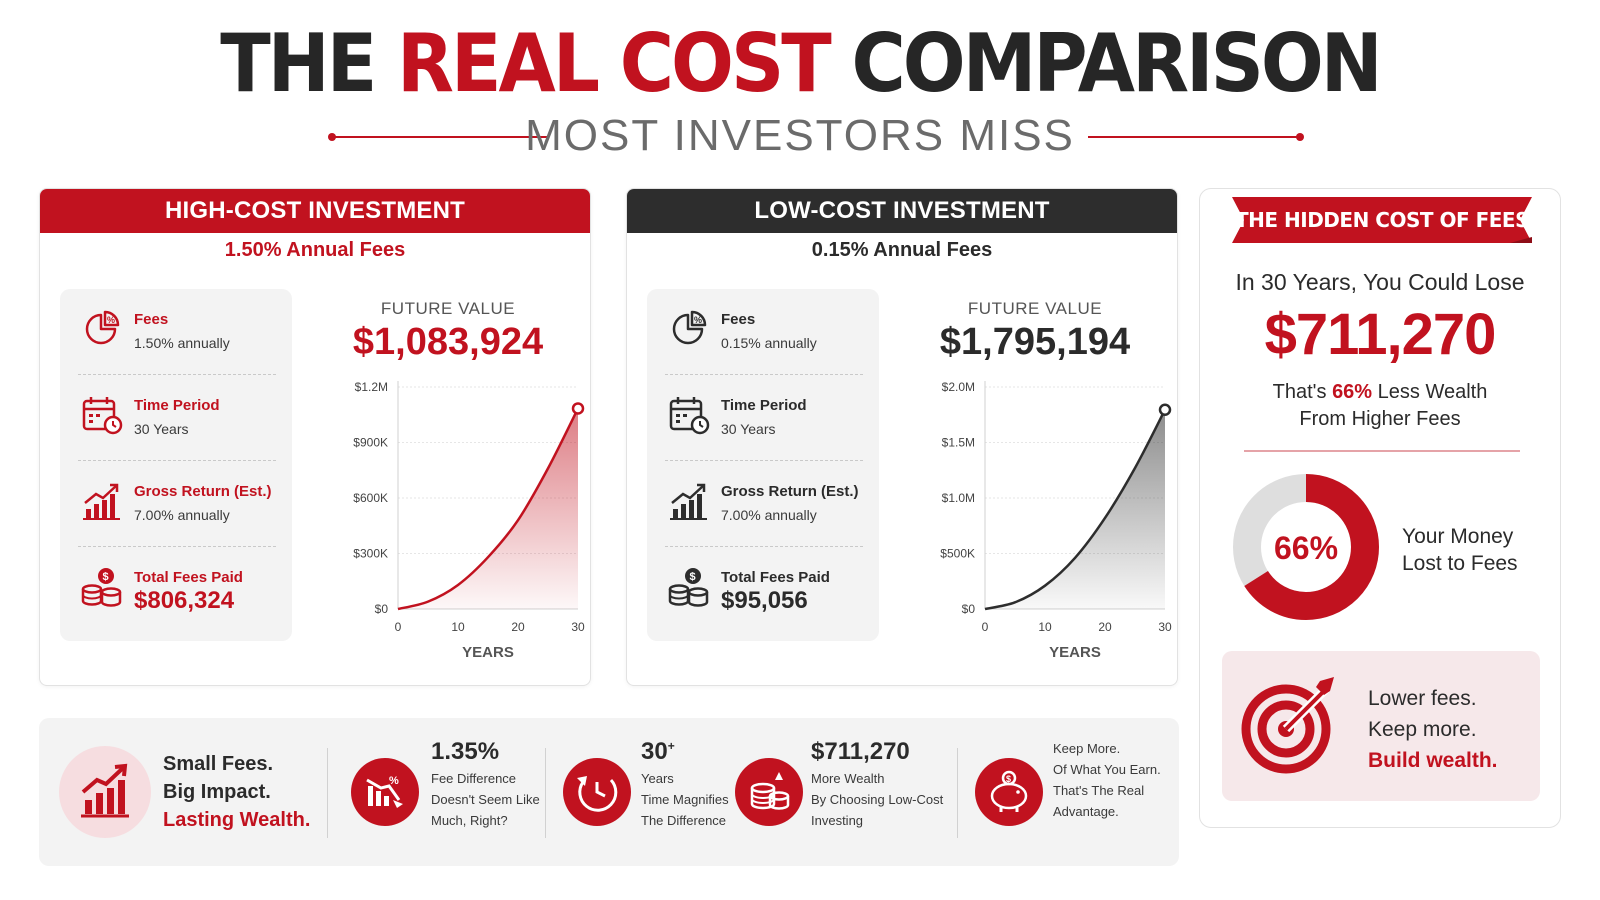  I want to click on future-value-amount: $1,795,194, so click(1035, 342).